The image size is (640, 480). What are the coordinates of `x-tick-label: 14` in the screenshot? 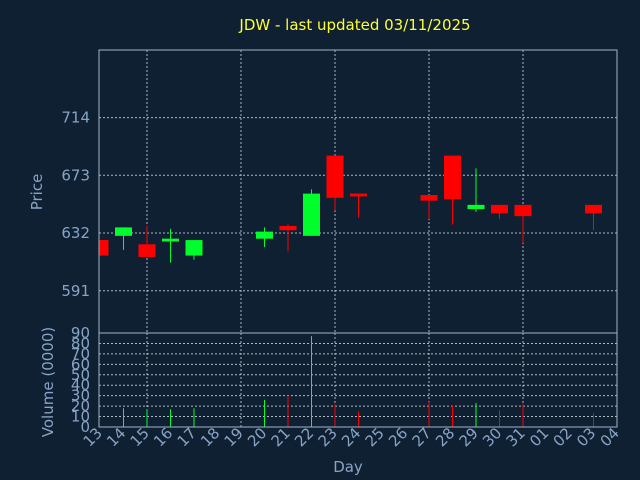 It's located at (116, 437).